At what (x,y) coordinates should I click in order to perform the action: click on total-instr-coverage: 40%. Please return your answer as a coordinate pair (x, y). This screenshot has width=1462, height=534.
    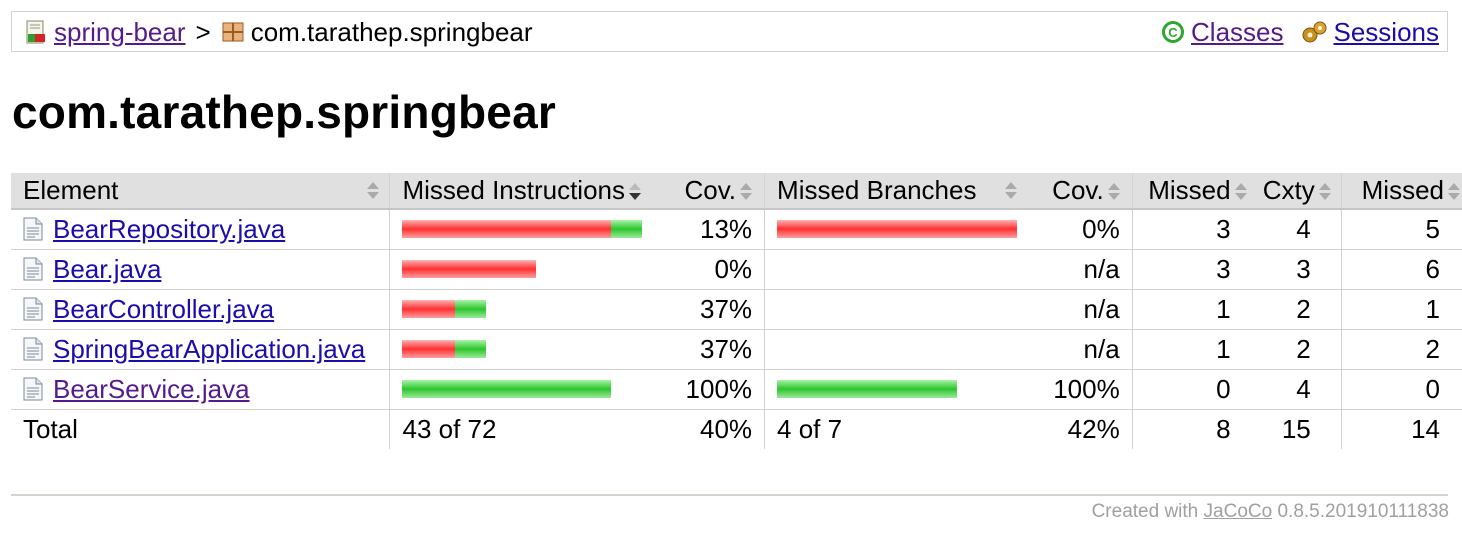
    Looking at the image, I should click on (726, 428).